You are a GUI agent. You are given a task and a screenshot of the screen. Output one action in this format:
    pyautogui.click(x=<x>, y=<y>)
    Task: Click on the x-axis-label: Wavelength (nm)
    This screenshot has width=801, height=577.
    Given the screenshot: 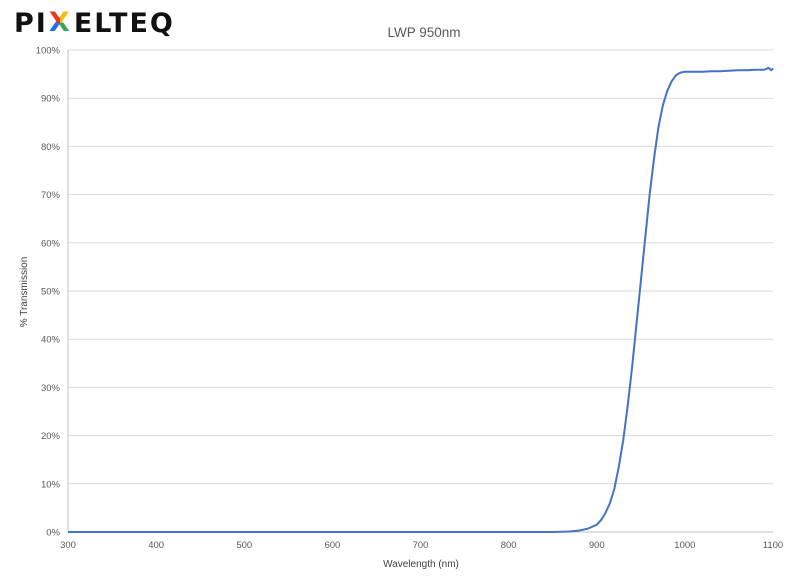 What is the action you would take?
    pyautogui.click(x=421, y=564)
    